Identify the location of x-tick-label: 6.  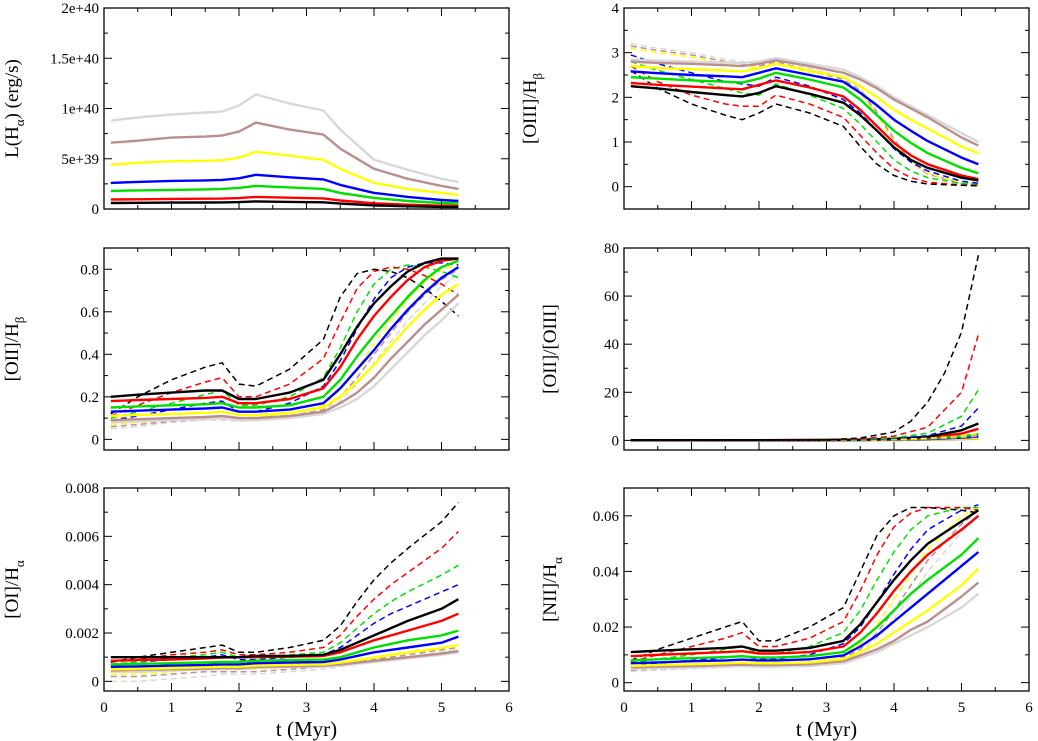
(509, 708).